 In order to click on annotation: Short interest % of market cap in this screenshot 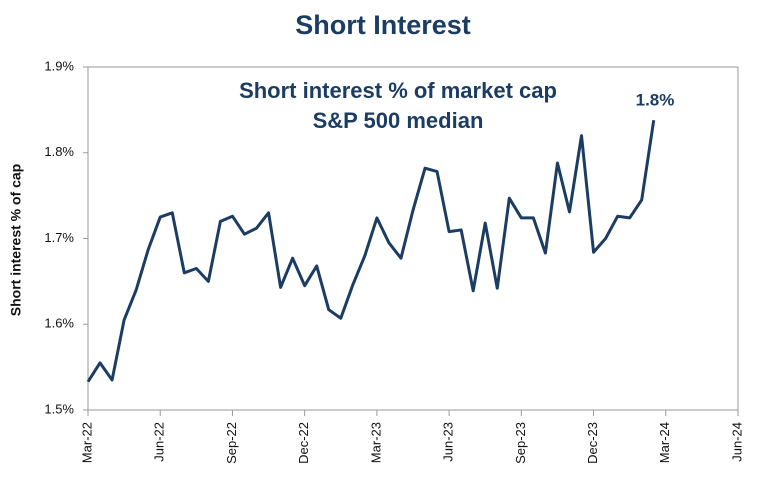, I will do `click(398, 90)`.